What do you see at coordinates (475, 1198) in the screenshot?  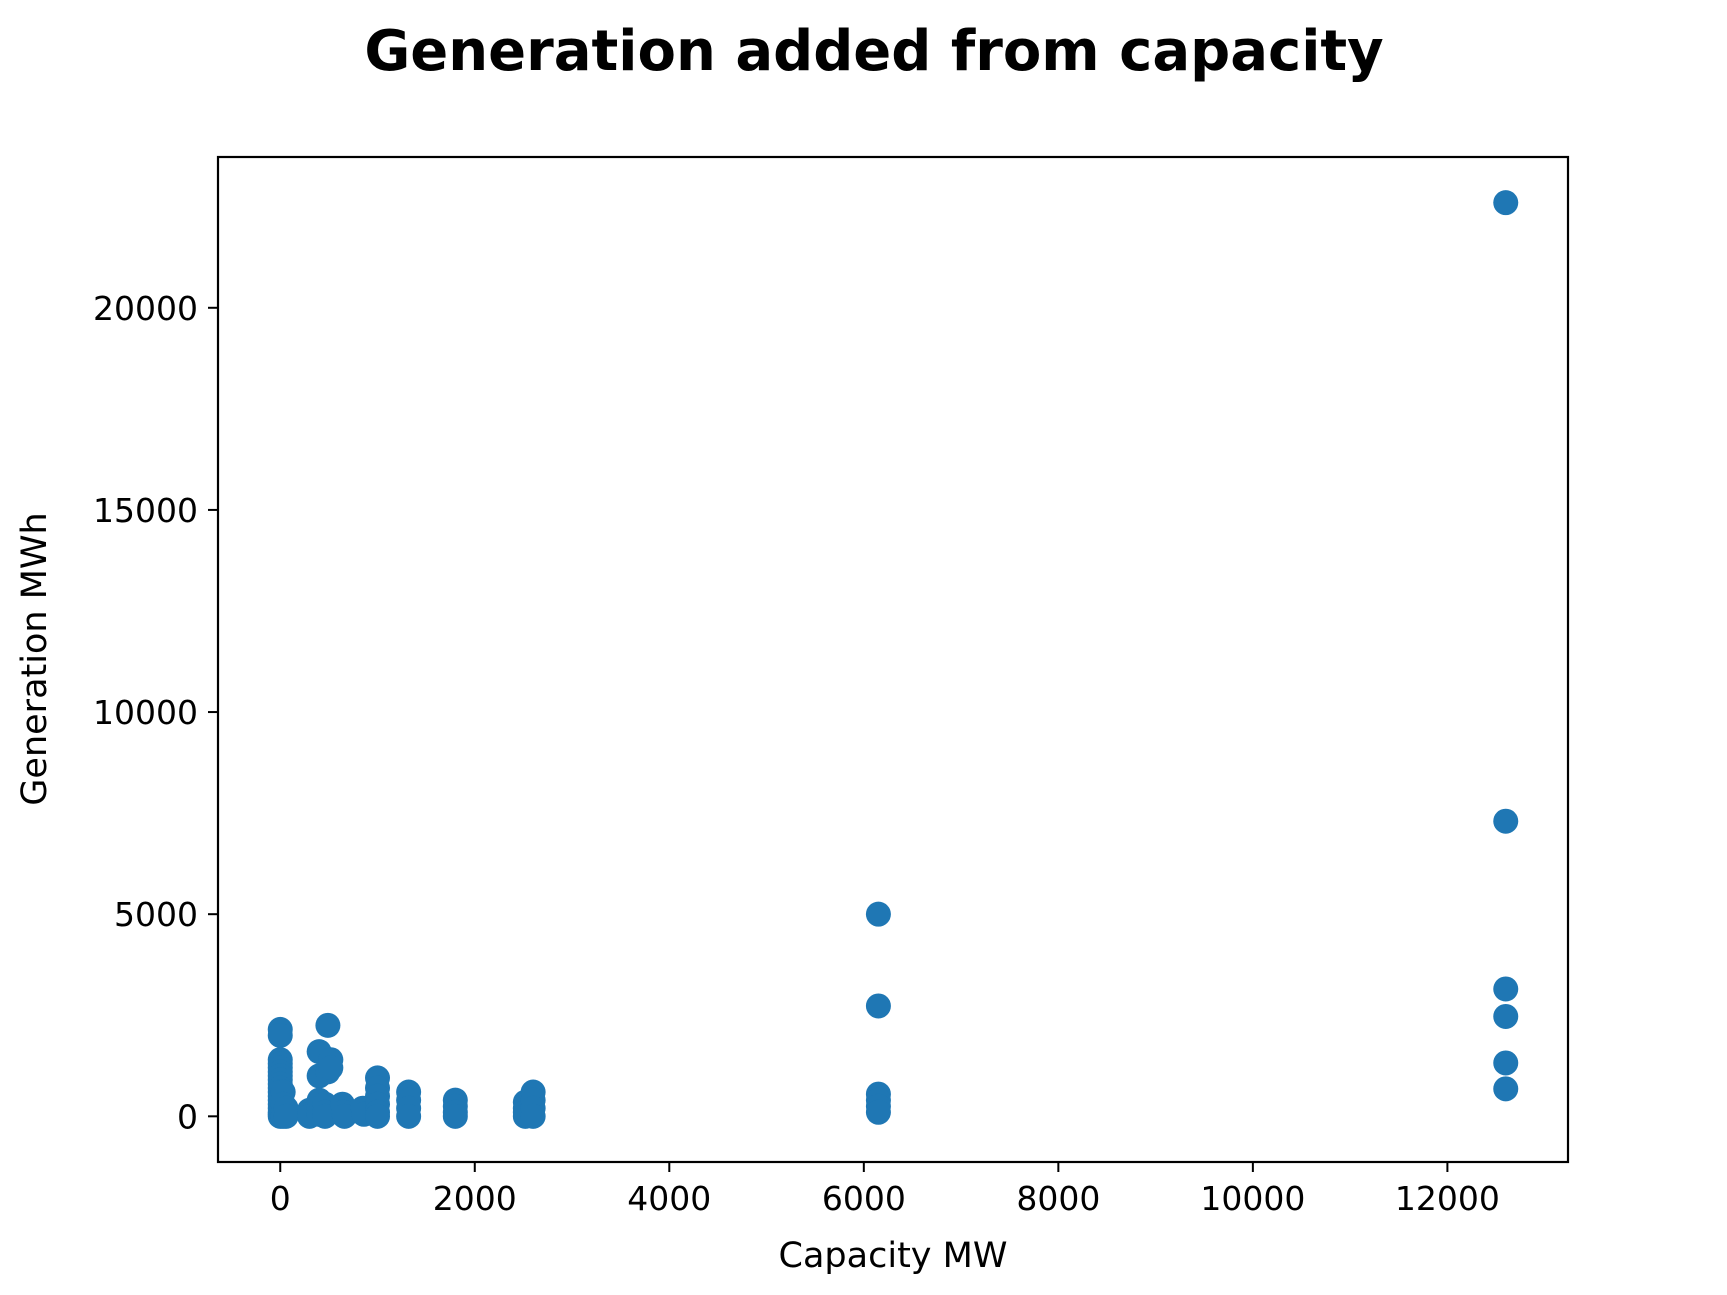 I see `x-tick-label: 2000` at bounding box center [475, 1198].